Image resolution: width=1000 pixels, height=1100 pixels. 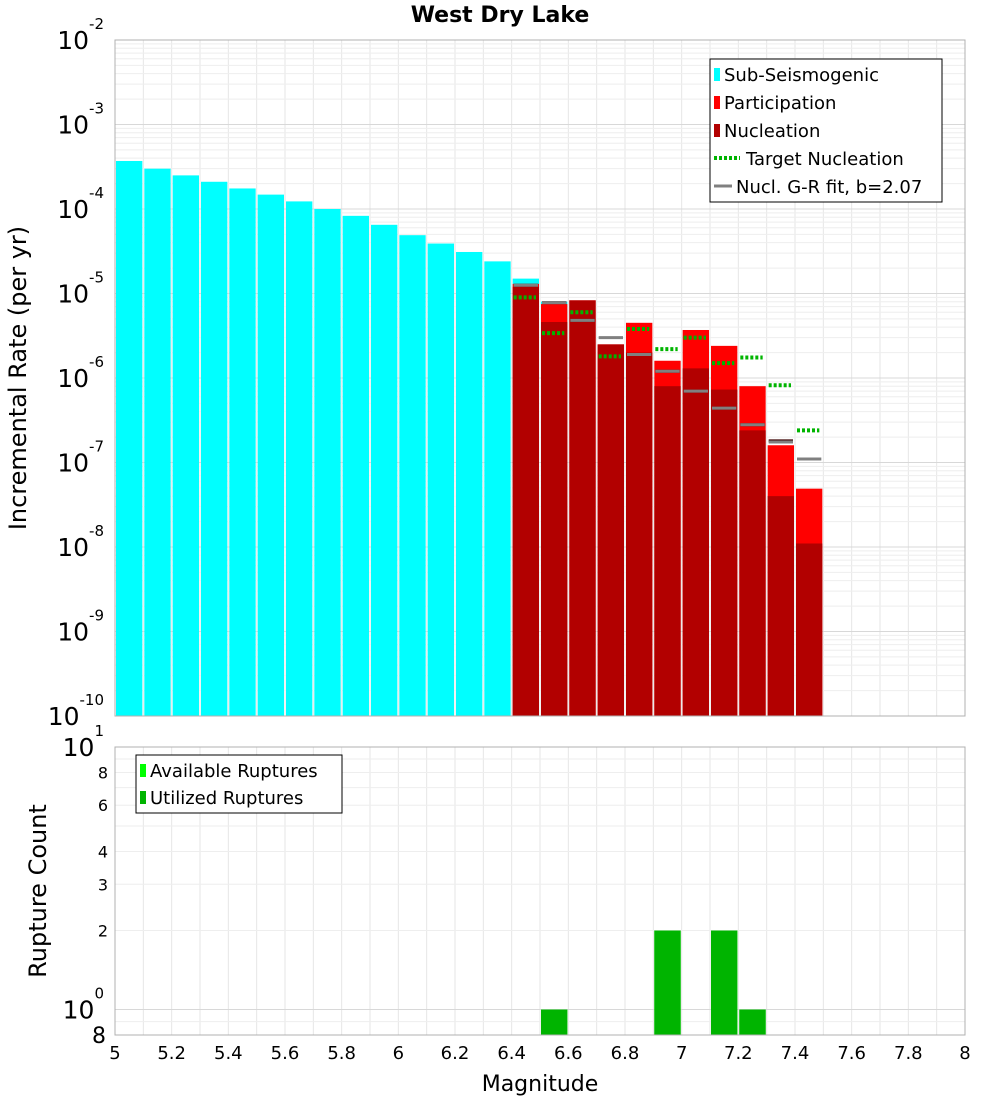 What do you see at coordinates (80, 120) in the screenshot?
I see `y-tick-label: 10⁻³` at bounding box center [80, 120].